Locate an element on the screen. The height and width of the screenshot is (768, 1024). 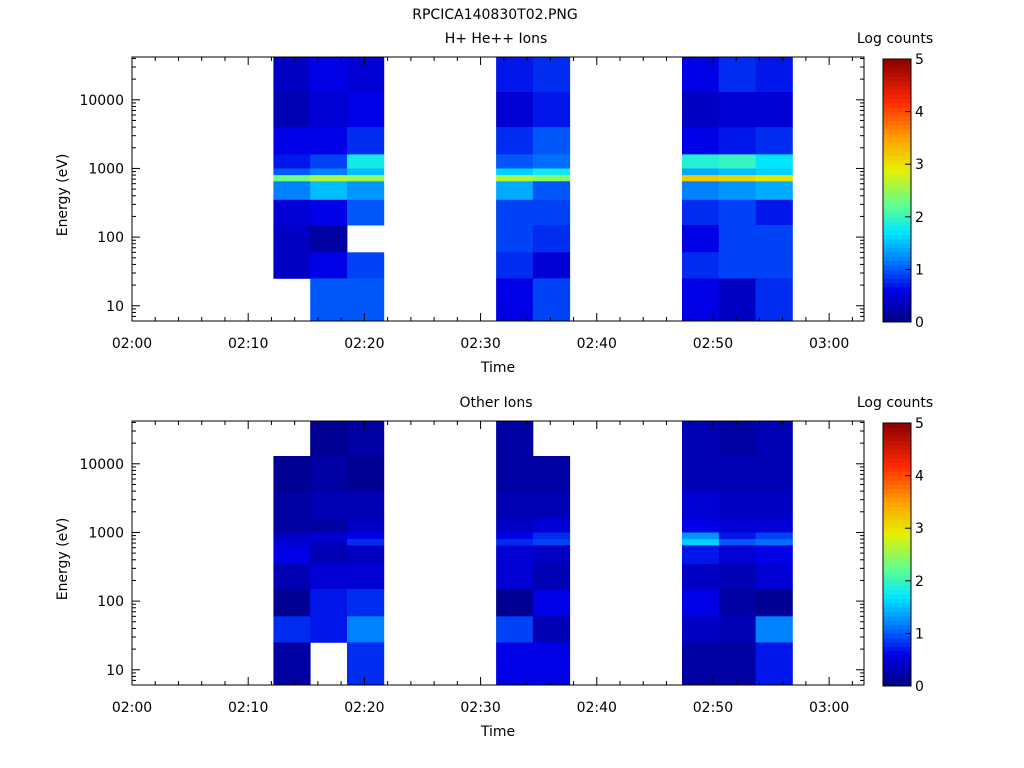
x-tick-label: 02:40 is located at coordinates (597, 708).